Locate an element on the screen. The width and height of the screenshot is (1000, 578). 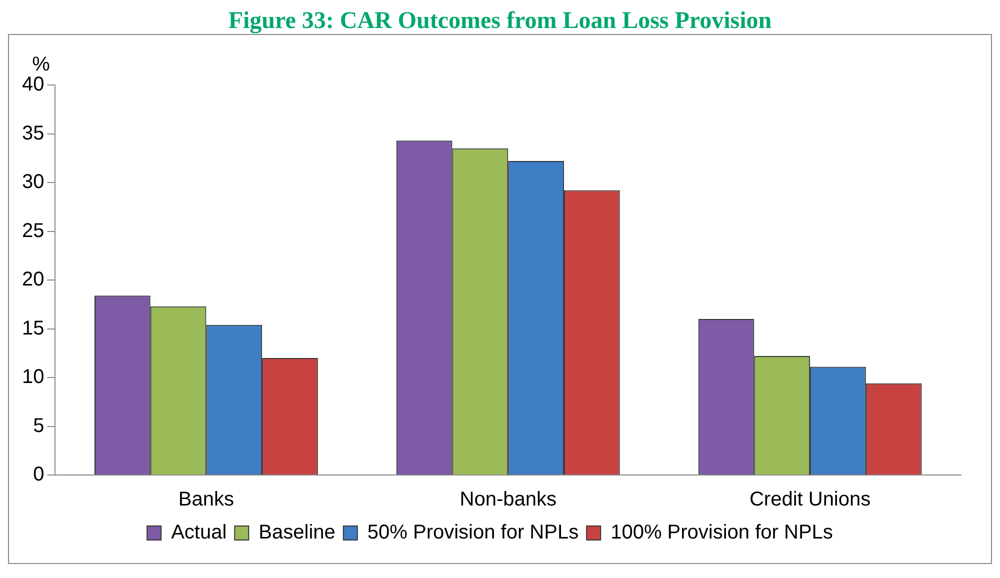
y-tick-label: 25 is located at coordinates (33, 231).